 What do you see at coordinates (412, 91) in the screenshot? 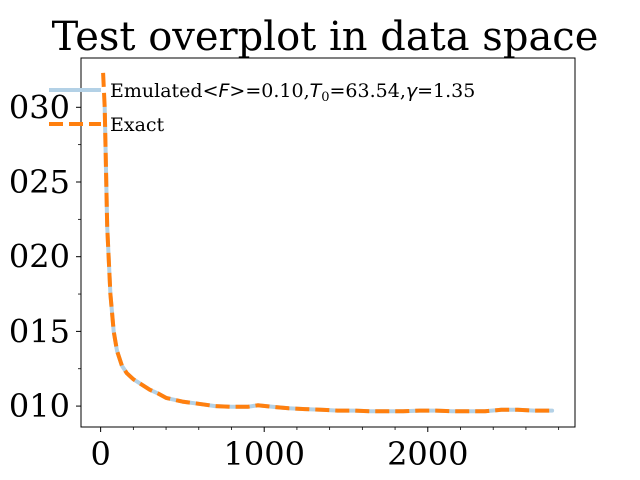
I see `legend-emulated-gamma: γ` at bounding box center [412, 91].